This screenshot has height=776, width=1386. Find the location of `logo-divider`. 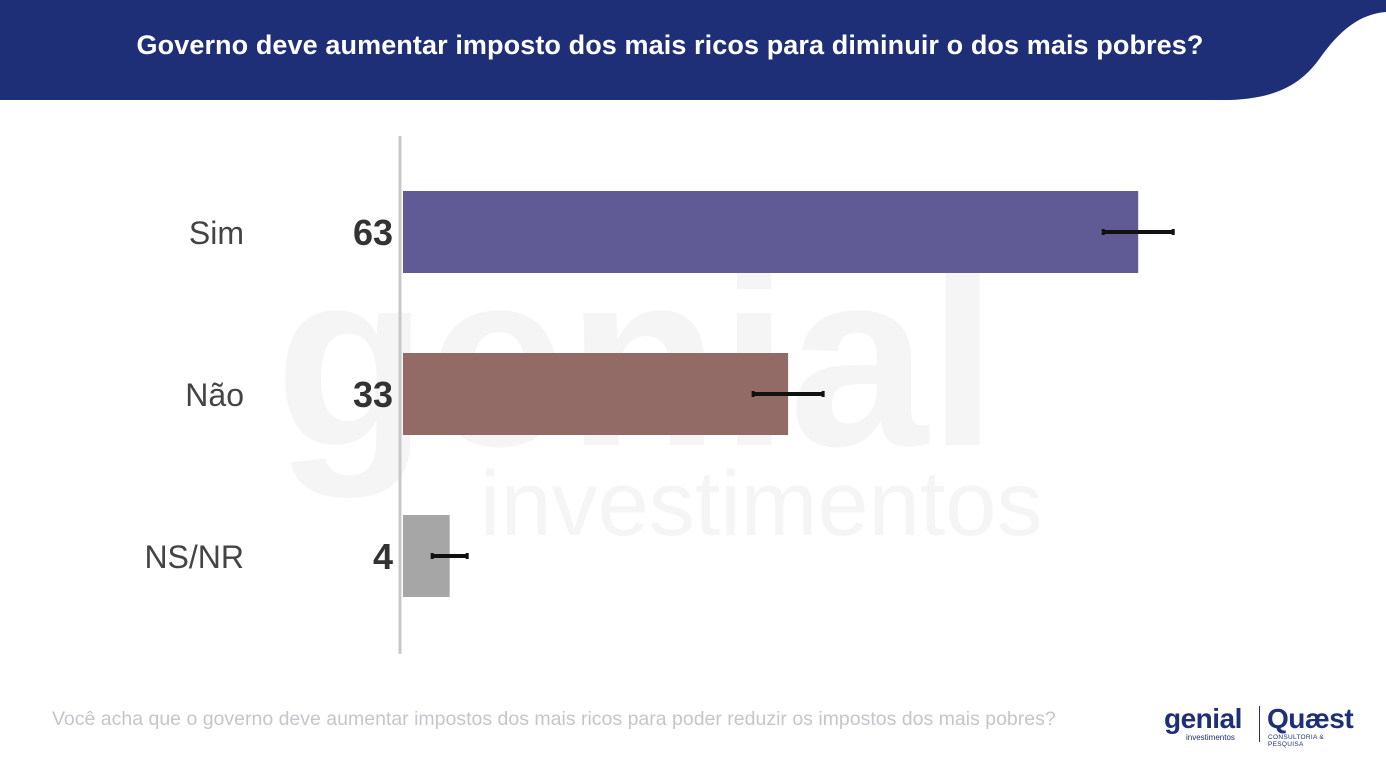

logo-divider is located at coordinates (1259, 724).